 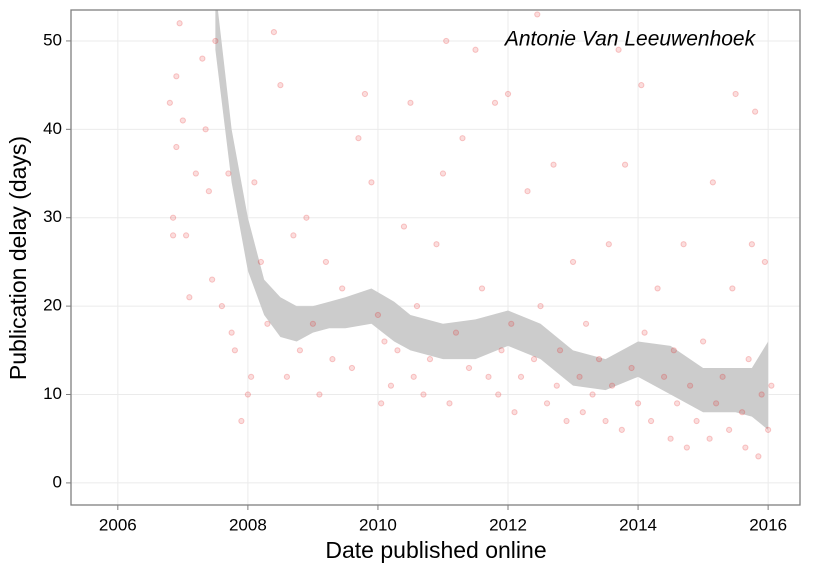 What do you see at coordinates (52, 39) in the screenshot?
I see `y-tick-label: 50` at bounding box center [52, 39].